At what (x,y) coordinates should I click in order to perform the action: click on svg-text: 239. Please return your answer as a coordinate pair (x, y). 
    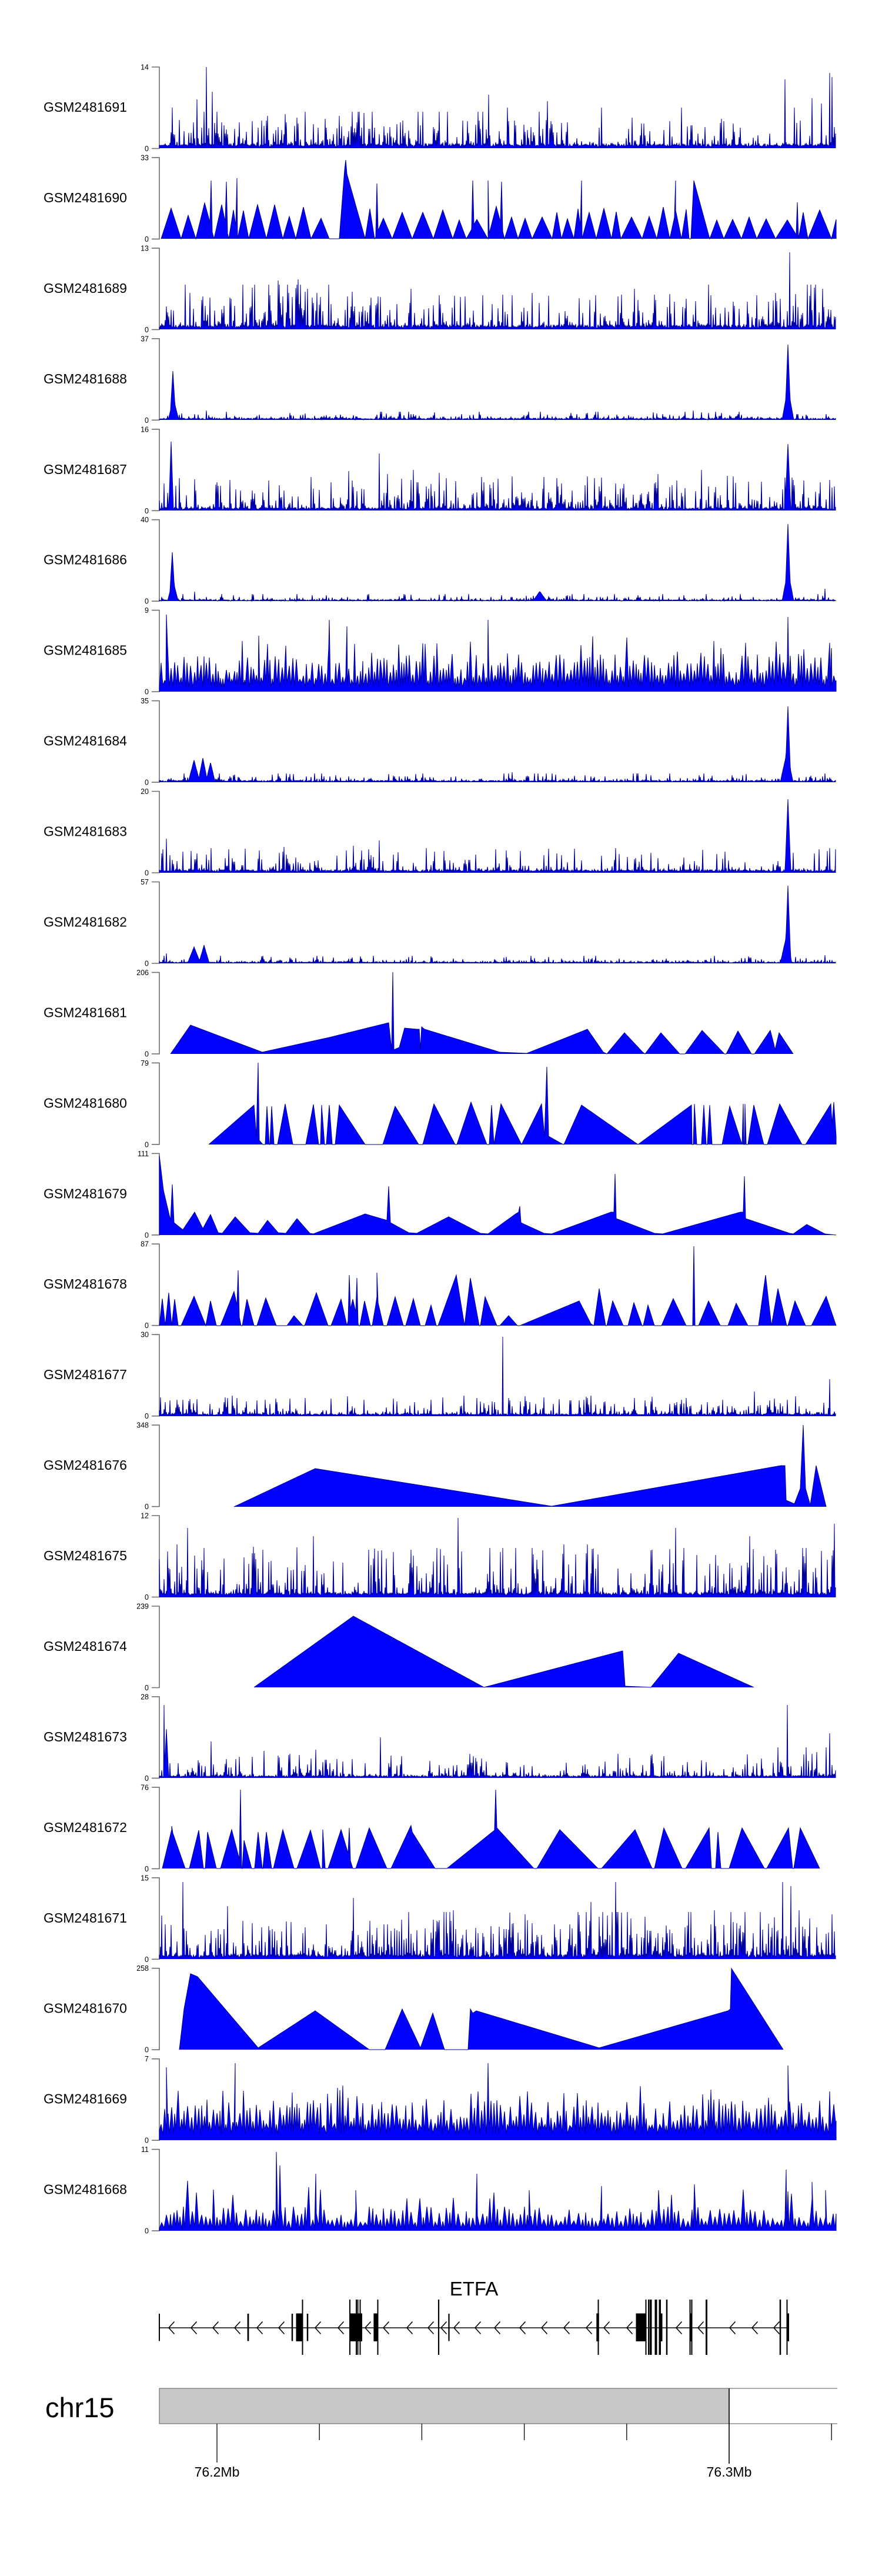
    Looking at the image, I should click on (142, 1607).